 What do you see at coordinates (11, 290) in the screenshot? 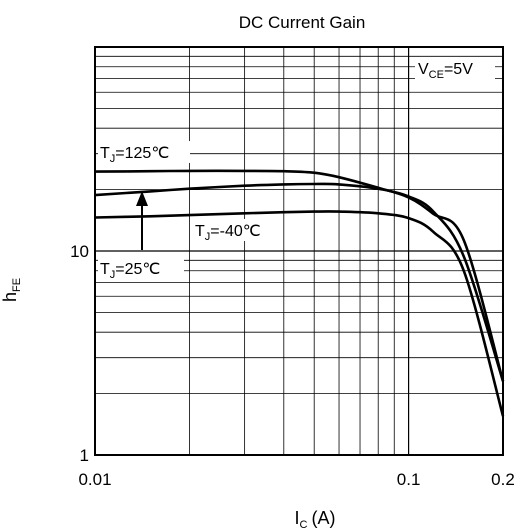
I see `y-axis-label: hFE` at bounding box center [11, 290].